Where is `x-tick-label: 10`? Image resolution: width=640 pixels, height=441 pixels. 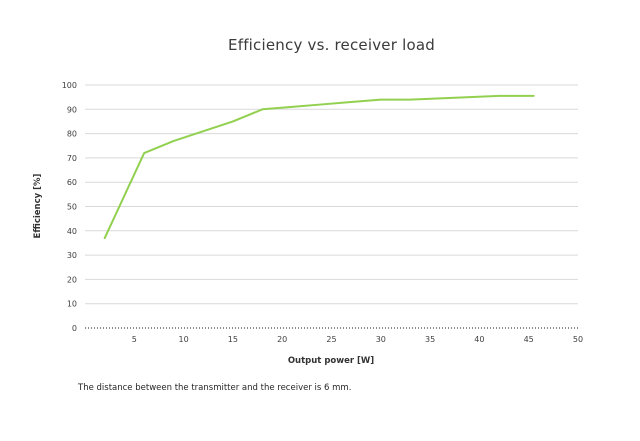 x-tick-label: 10 is located at coordinates (184, 339).